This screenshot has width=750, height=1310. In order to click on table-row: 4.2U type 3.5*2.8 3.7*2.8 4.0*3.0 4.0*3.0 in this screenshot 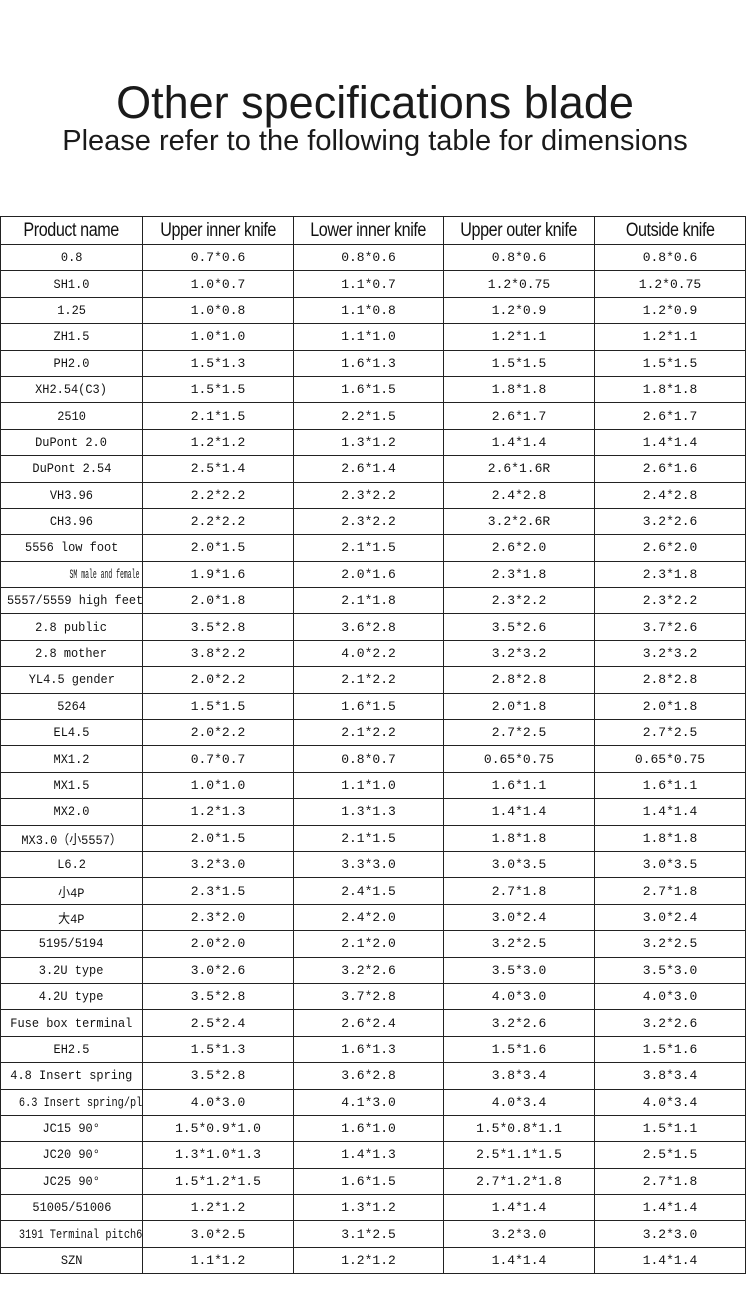, I will do `click(373, 996)`.